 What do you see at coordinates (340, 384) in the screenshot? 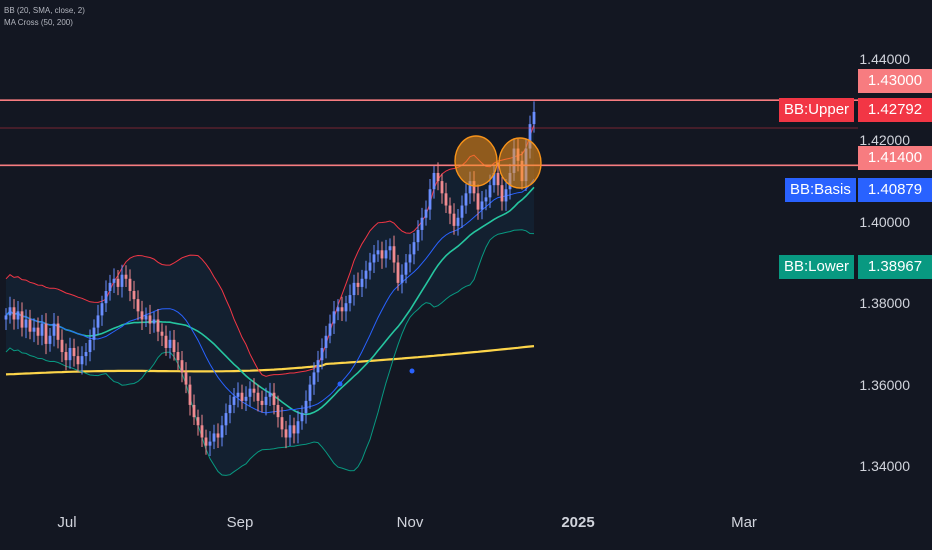
I see `ma-cross-marker` at bounding box center [340, 384].